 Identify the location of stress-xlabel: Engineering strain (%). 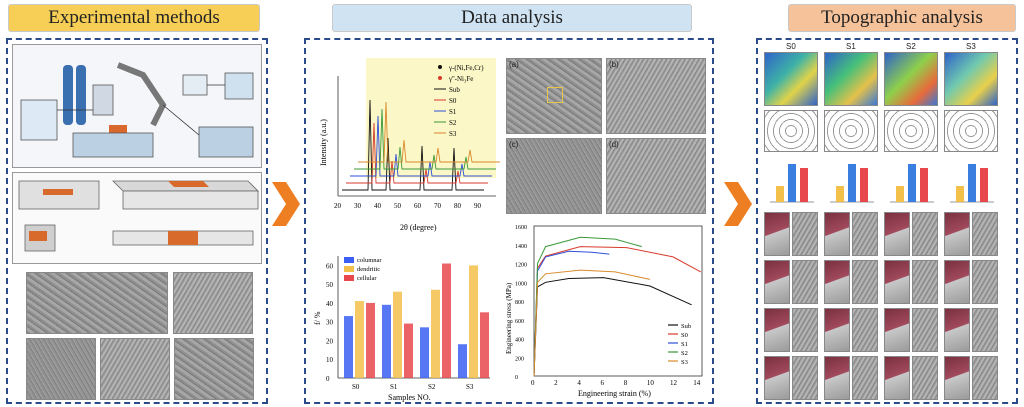
(614, 393).